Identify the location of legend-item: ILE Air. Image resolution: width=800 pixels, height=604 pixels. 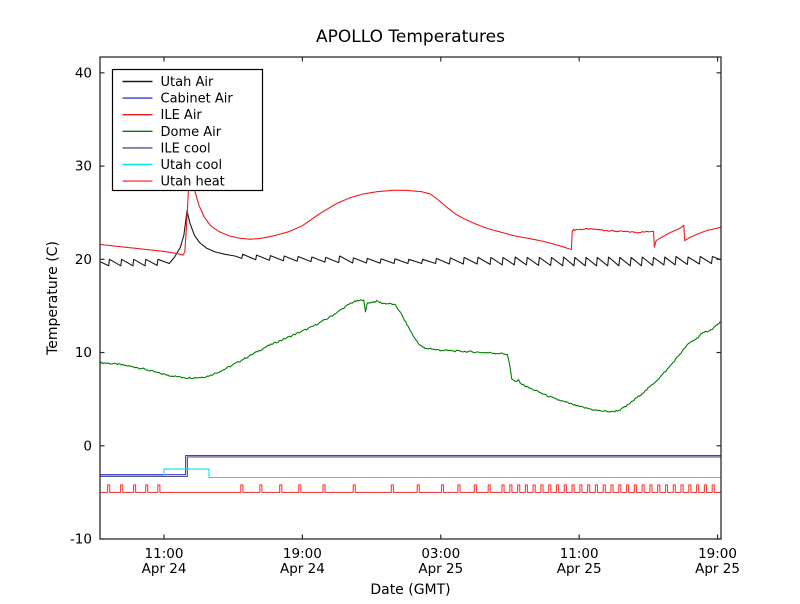
(162, 115).